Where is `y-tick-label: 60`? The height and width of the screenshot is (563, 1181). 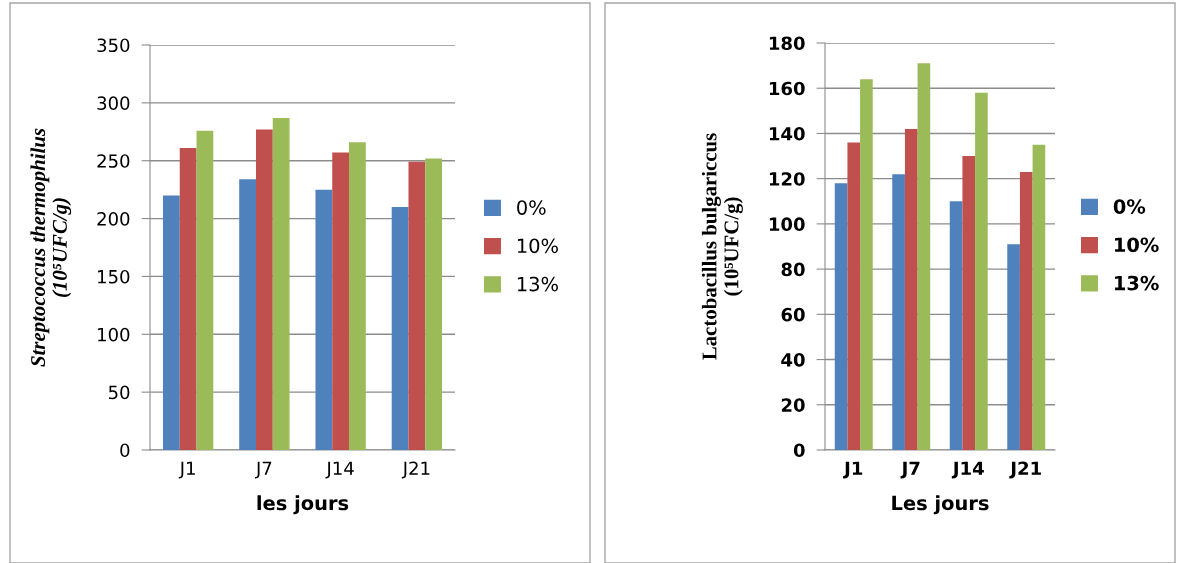
y-tick-label: 60 is located at coordinates (793, 314).